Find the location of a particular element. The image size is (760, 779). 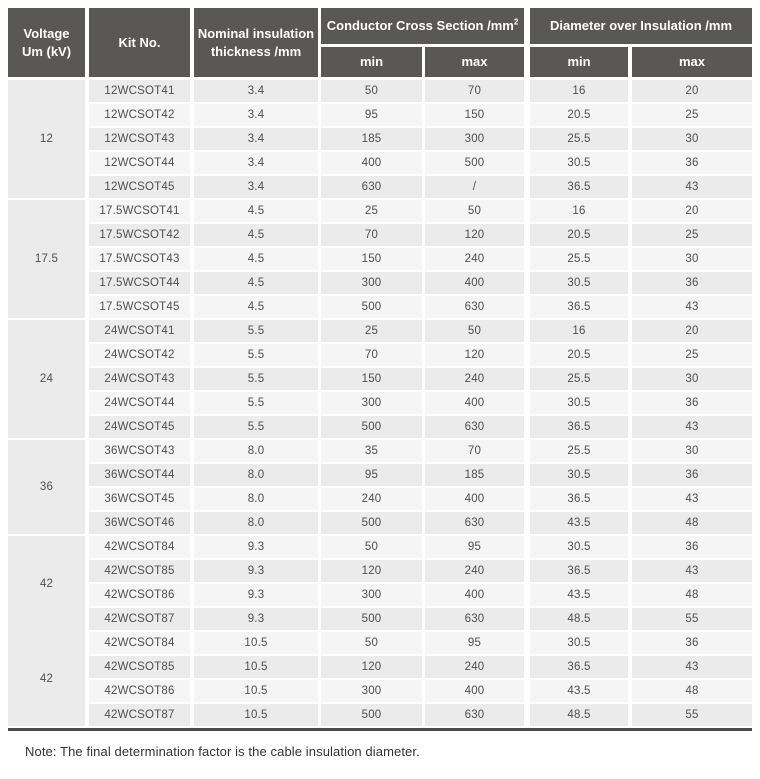

doi-min-cell: 48.5 is located at coordinates (581, 716).